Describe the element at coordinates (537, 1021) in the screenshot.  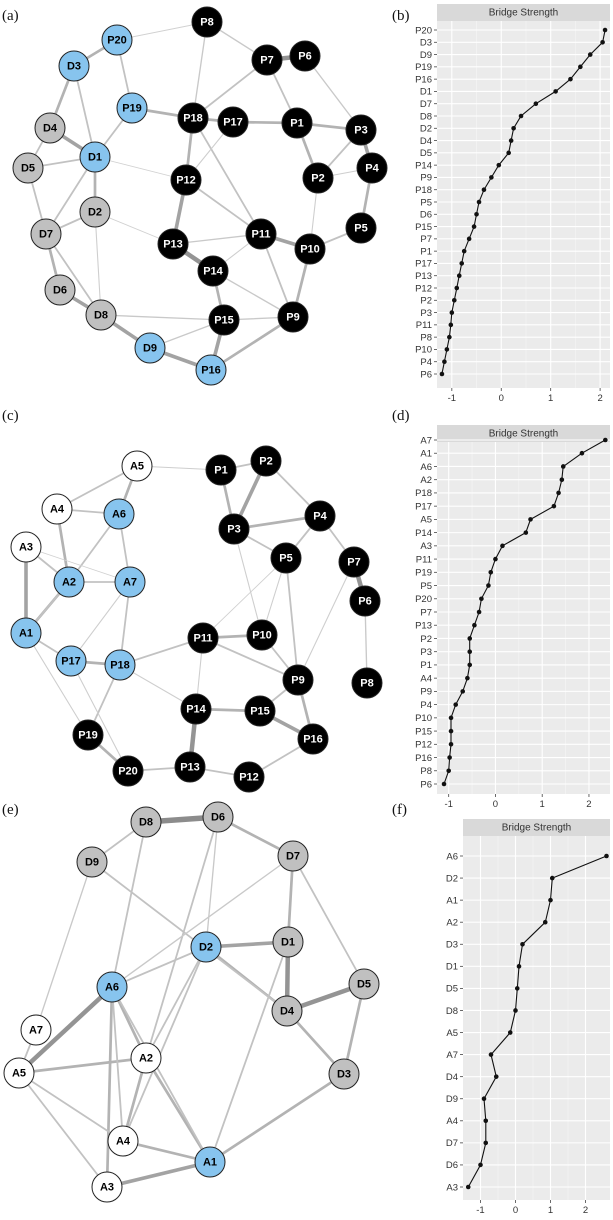
I see `series-line-f` at that location.